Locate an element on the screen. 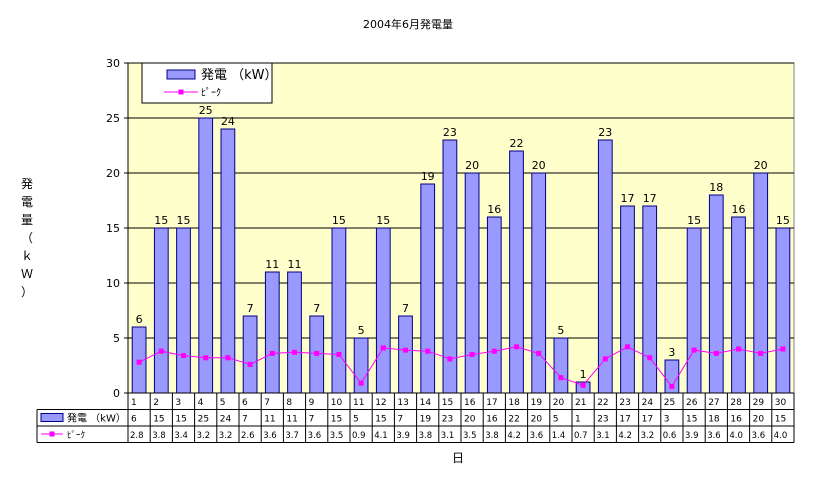  table-peak-value: 0.7 is located at coordinates (581, 436).